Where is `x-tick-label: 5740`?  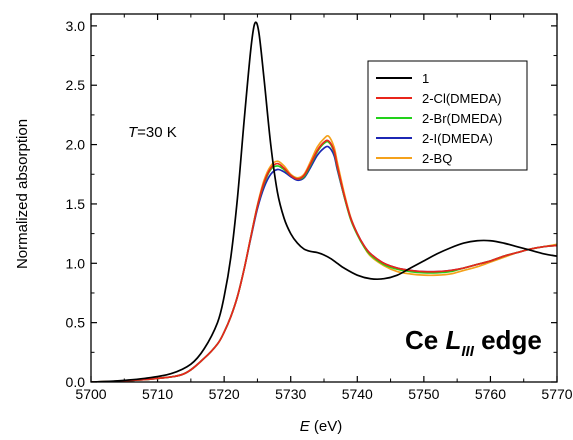 x-tick-label: 5740 is located at coordinates (357, 394).